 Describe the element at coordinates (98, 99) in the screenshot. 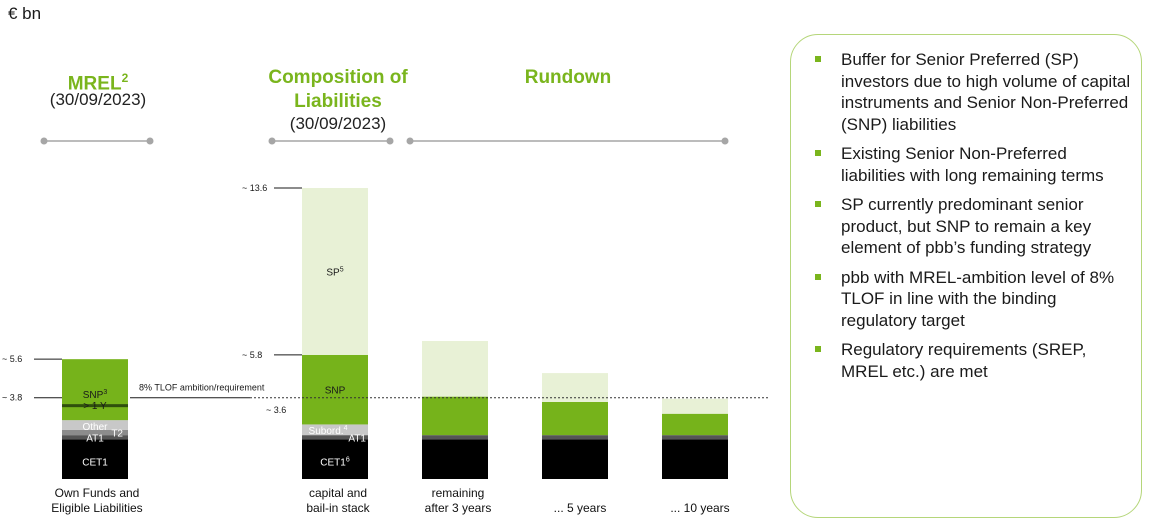

I see `mrel-date: (30/09/2023)` at that location.